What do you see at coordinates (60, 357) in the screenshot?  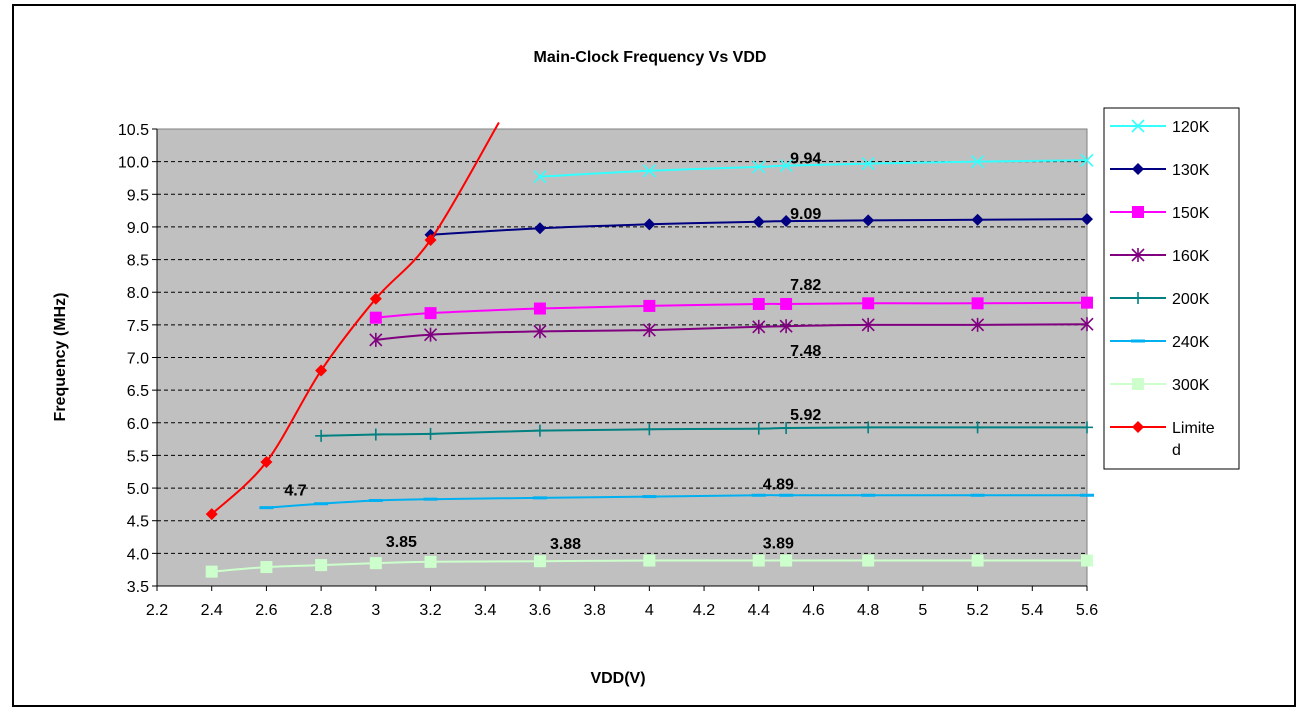 I see `y-axis-title: Frequency (MHz)` at bounding box center [60, 357].